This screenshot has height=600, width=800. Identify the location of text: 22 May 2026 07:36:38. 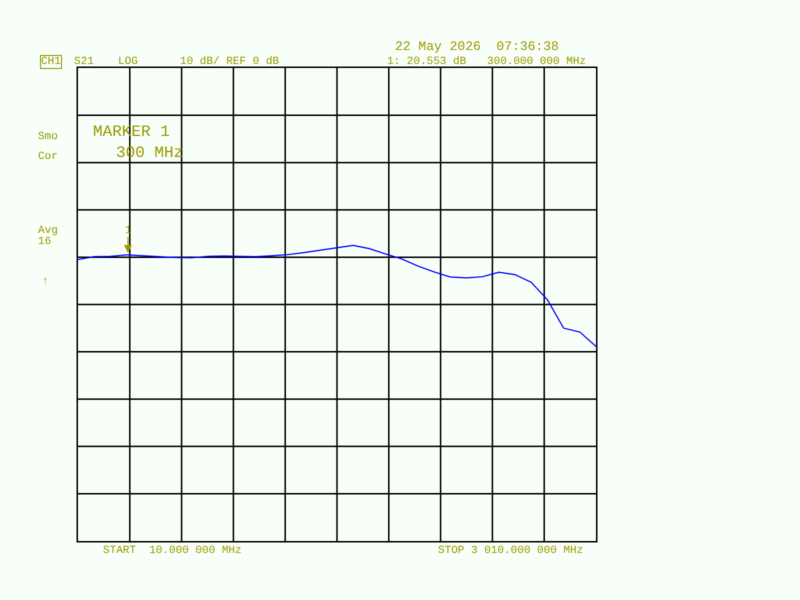
(477, 46).